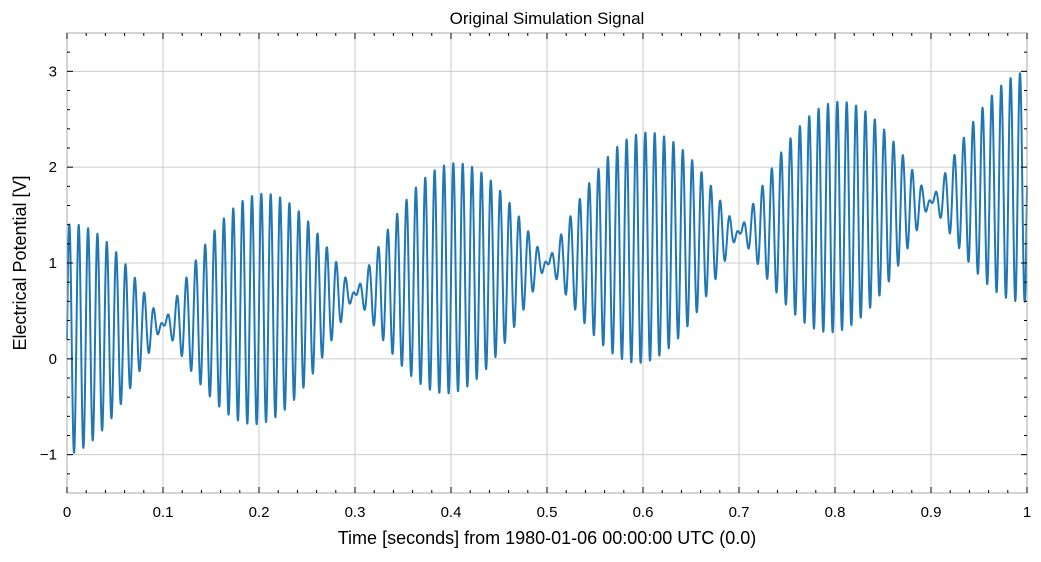  I want to click on y-tick-label: −1, so click(48, 455).